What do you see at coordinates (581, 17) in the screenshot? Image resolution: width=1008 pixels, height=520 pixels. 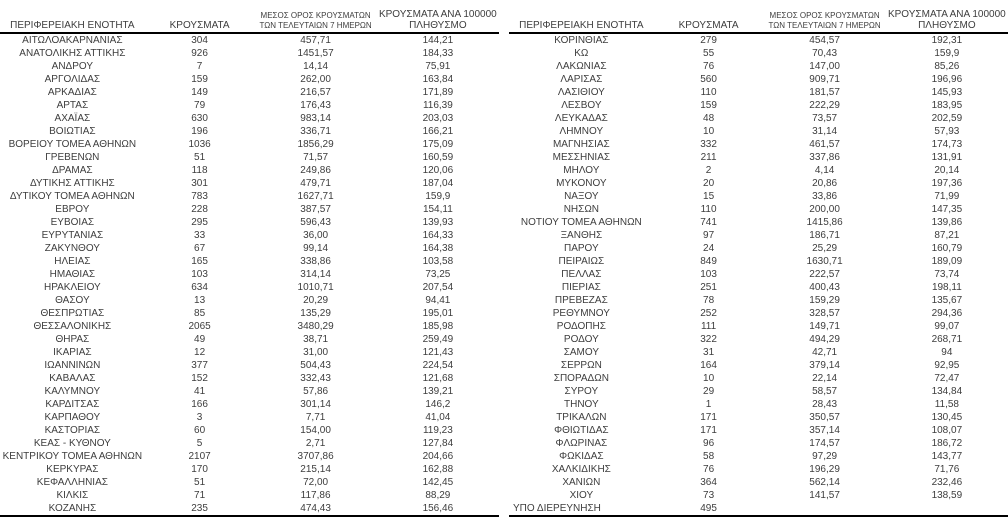 I see `header-region: ΠΕΡΙΦΕΡΕΙΑΚΗ ΕΝΟΤΗΤΑ` at bounding box center [581, 17].